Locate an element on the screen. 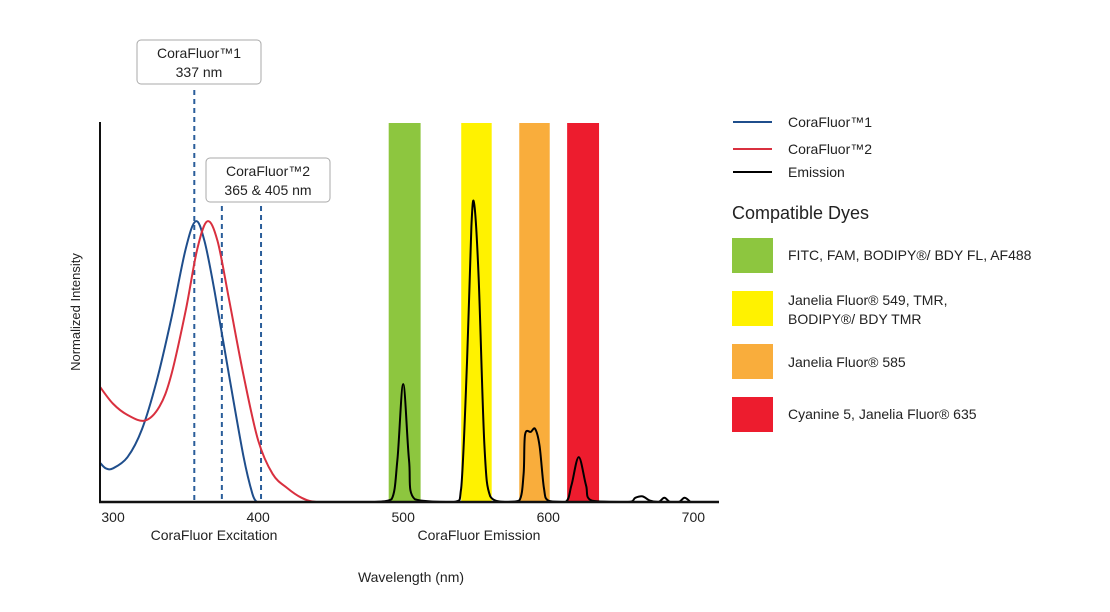 The height and width of the screenshot is (612, 1110). x-tick-label: 500 is located at coordinates (404, 517).